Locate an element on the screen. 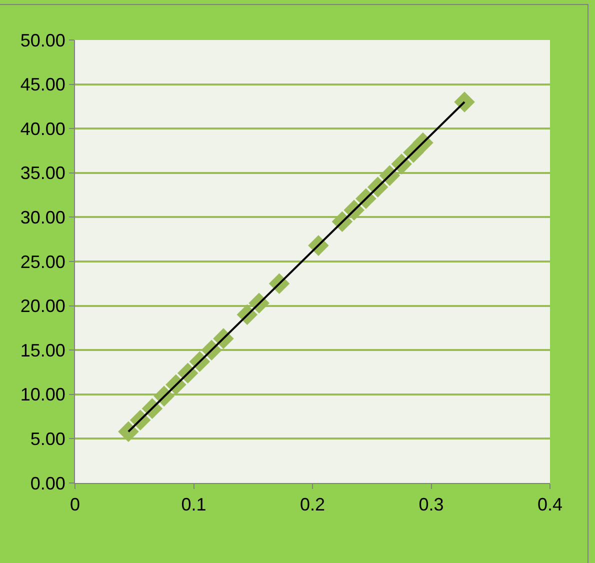 The image size is (595, 563). x-tick-label: 0.4 is located at coordinates (550, 504).